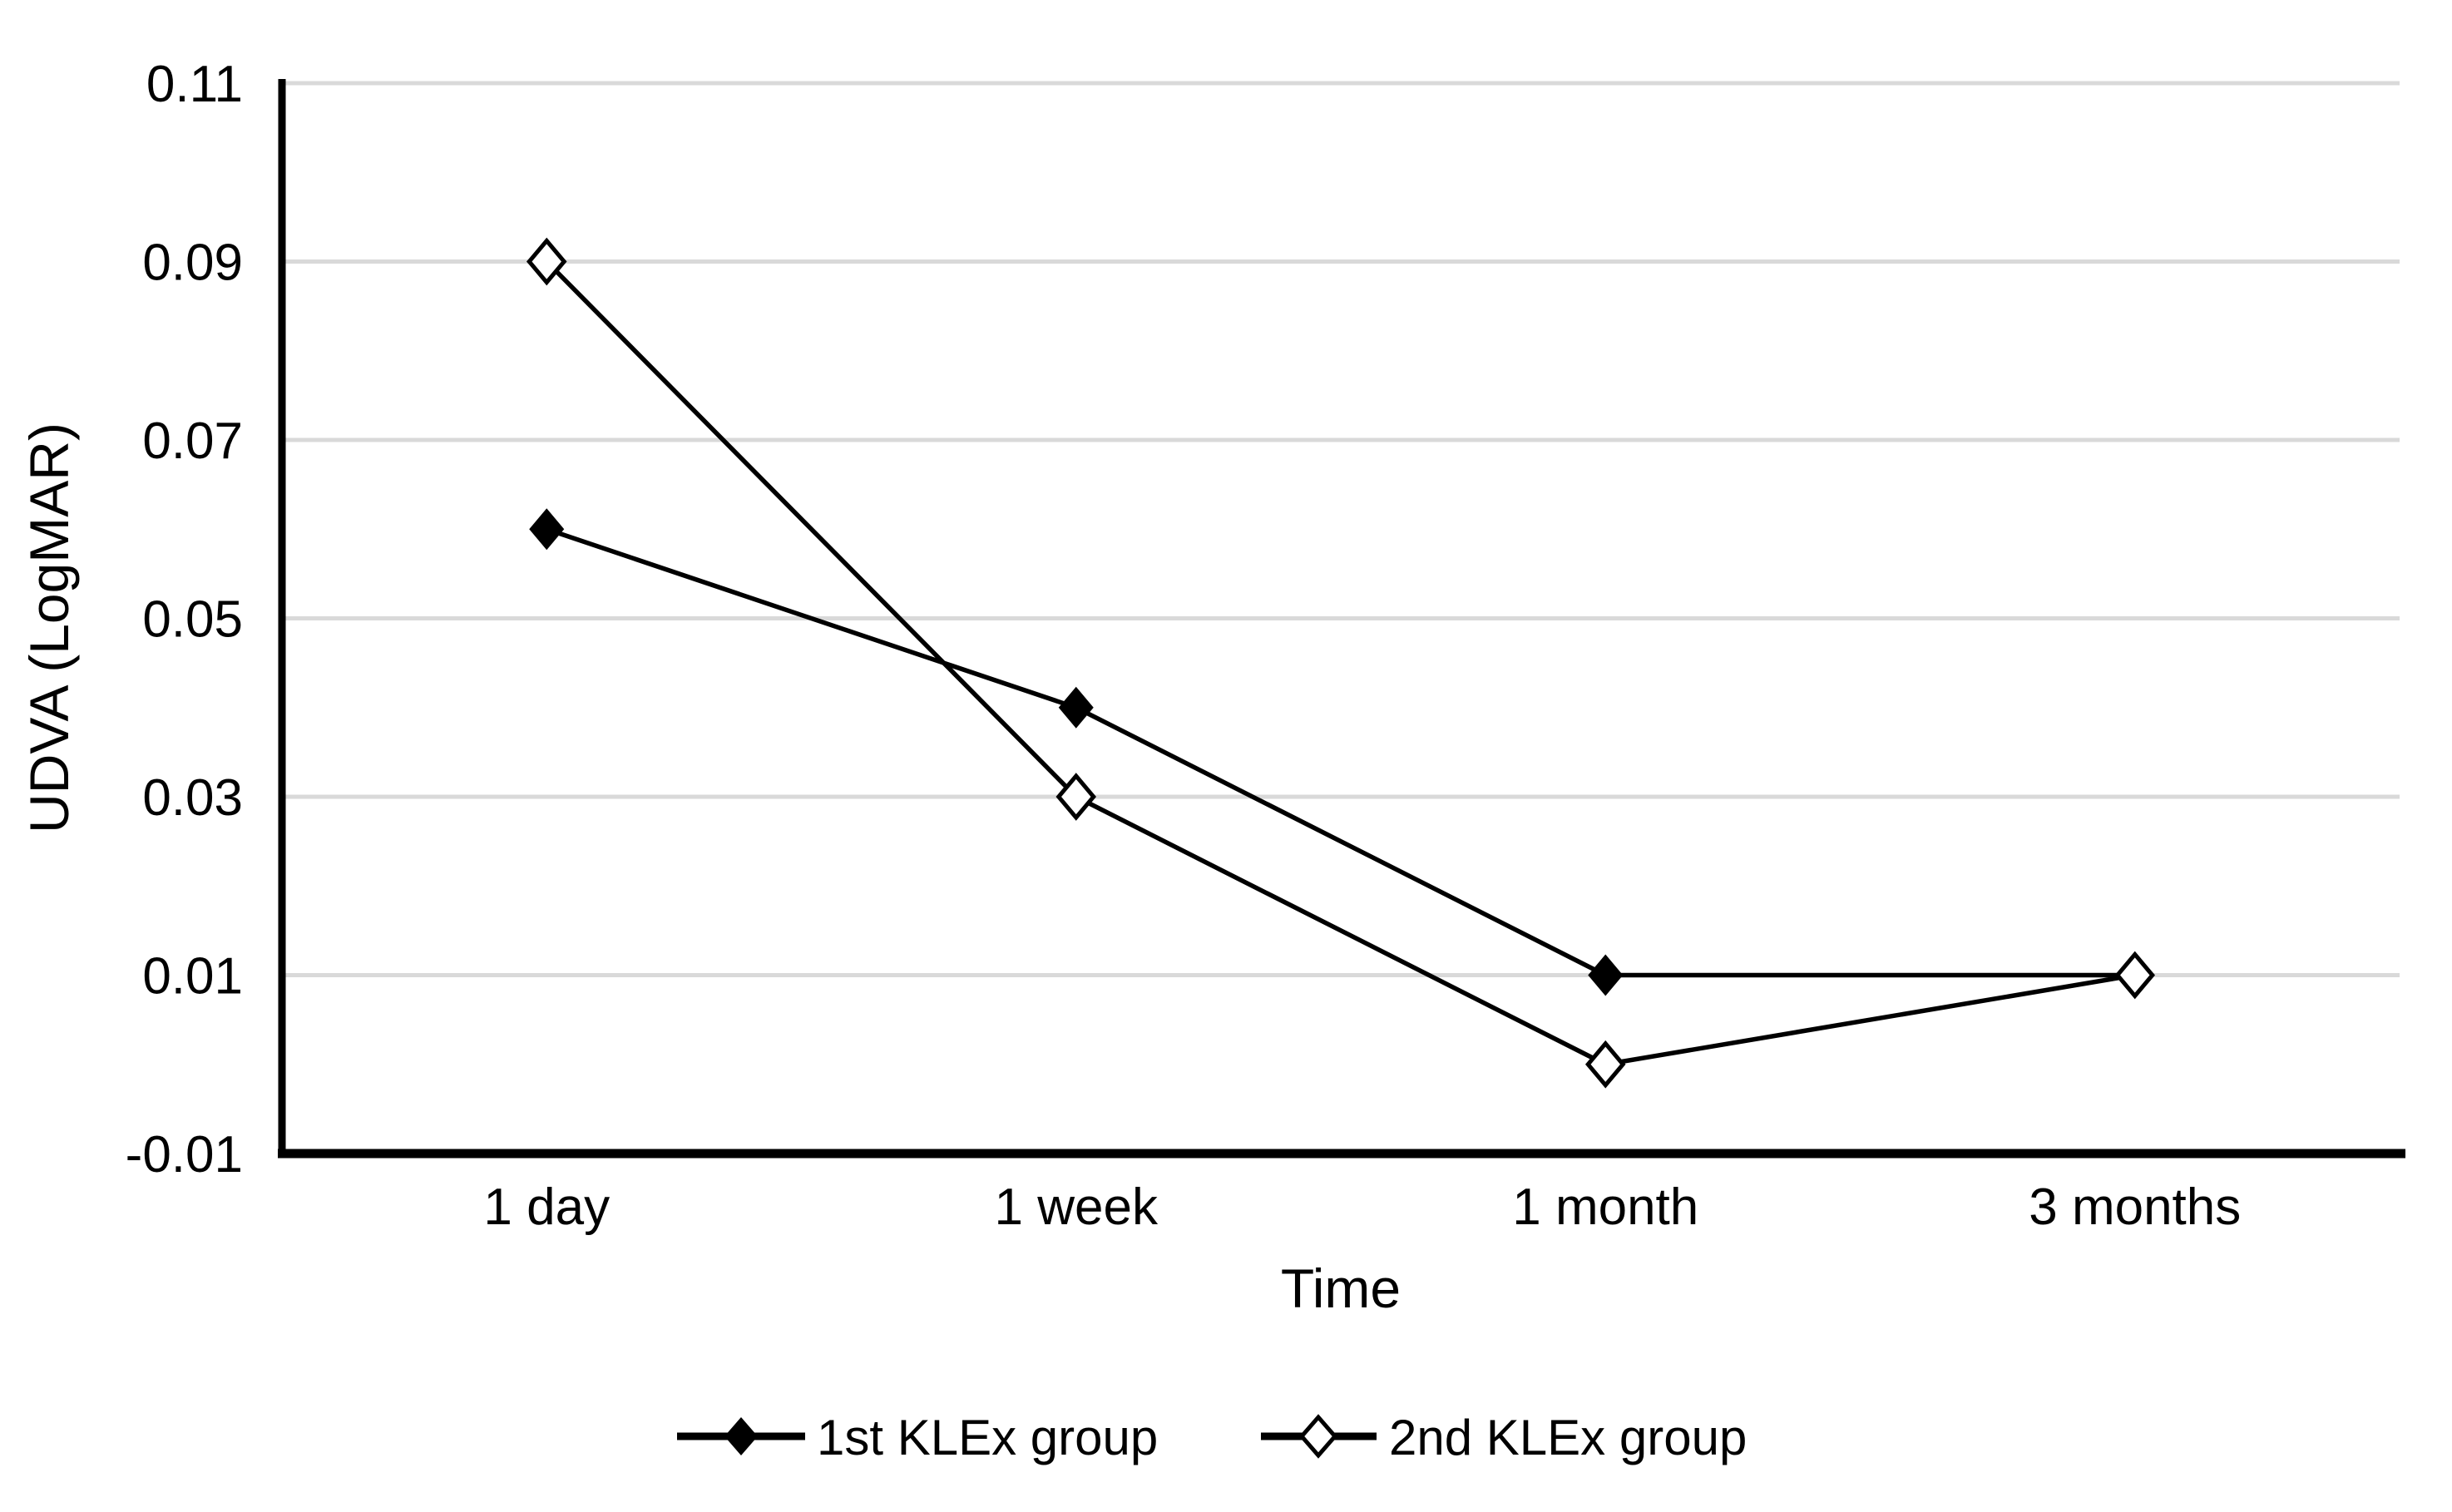 Image resolution: width=2452 pixels, height=1512 pixels. What do you see at coordinates (192, 441) in the screenshot?
I see `y-tick-label: 0.07` at bounding box center [192, 441].